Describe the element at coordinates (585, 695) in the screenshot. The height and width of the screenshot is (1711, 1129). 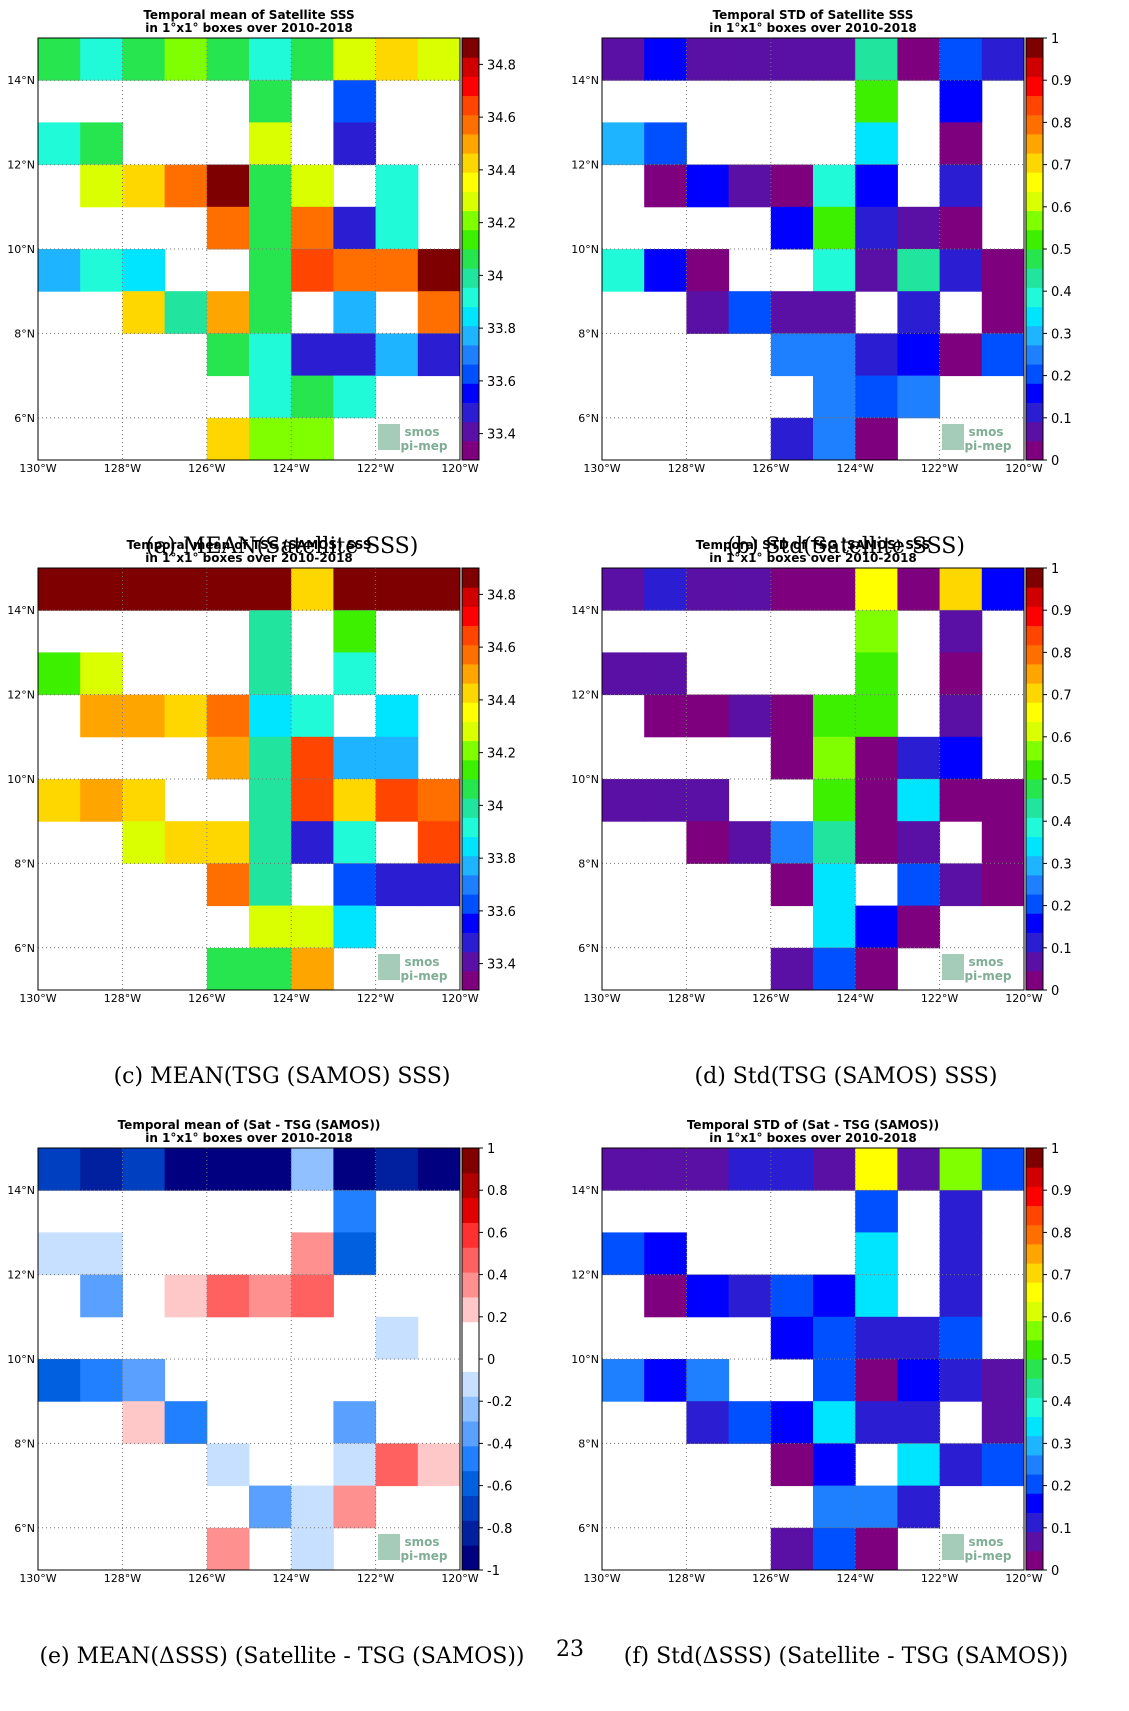
I see `lat-tick-label: 12°N` at that location.